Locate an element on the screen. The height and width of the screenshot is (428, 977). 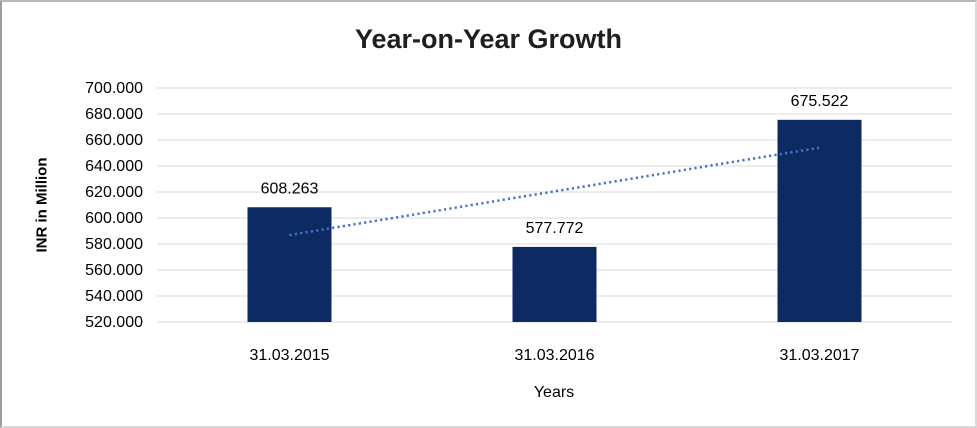
x-category-label: 31.03.2016 is located at coordinates (554, 355).